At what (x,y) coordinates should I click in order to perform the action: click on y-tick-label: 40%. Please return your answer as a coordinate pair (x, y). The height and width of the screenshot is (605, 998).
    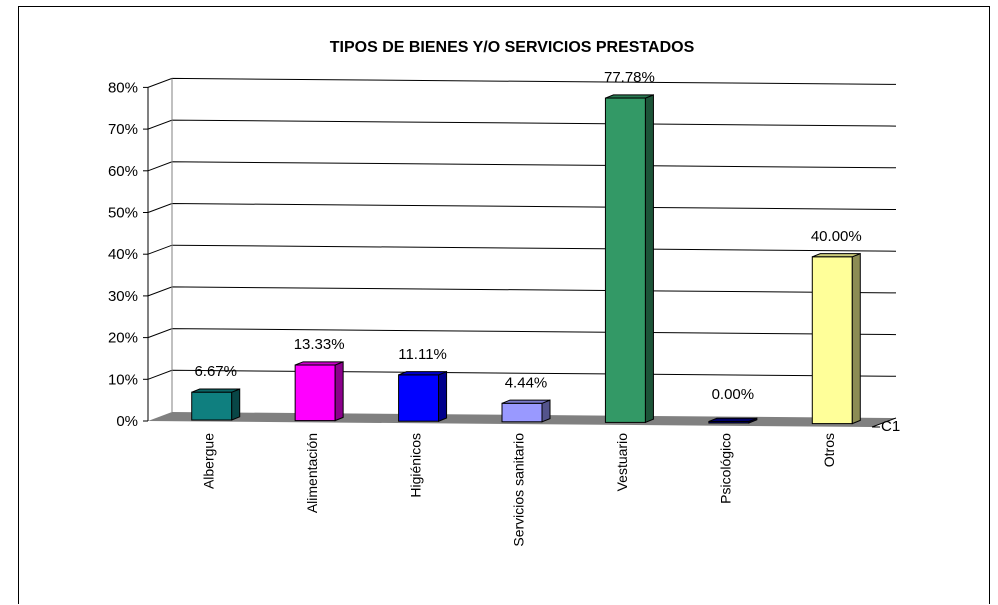
    Looking at the image, I should click on (123, 254).